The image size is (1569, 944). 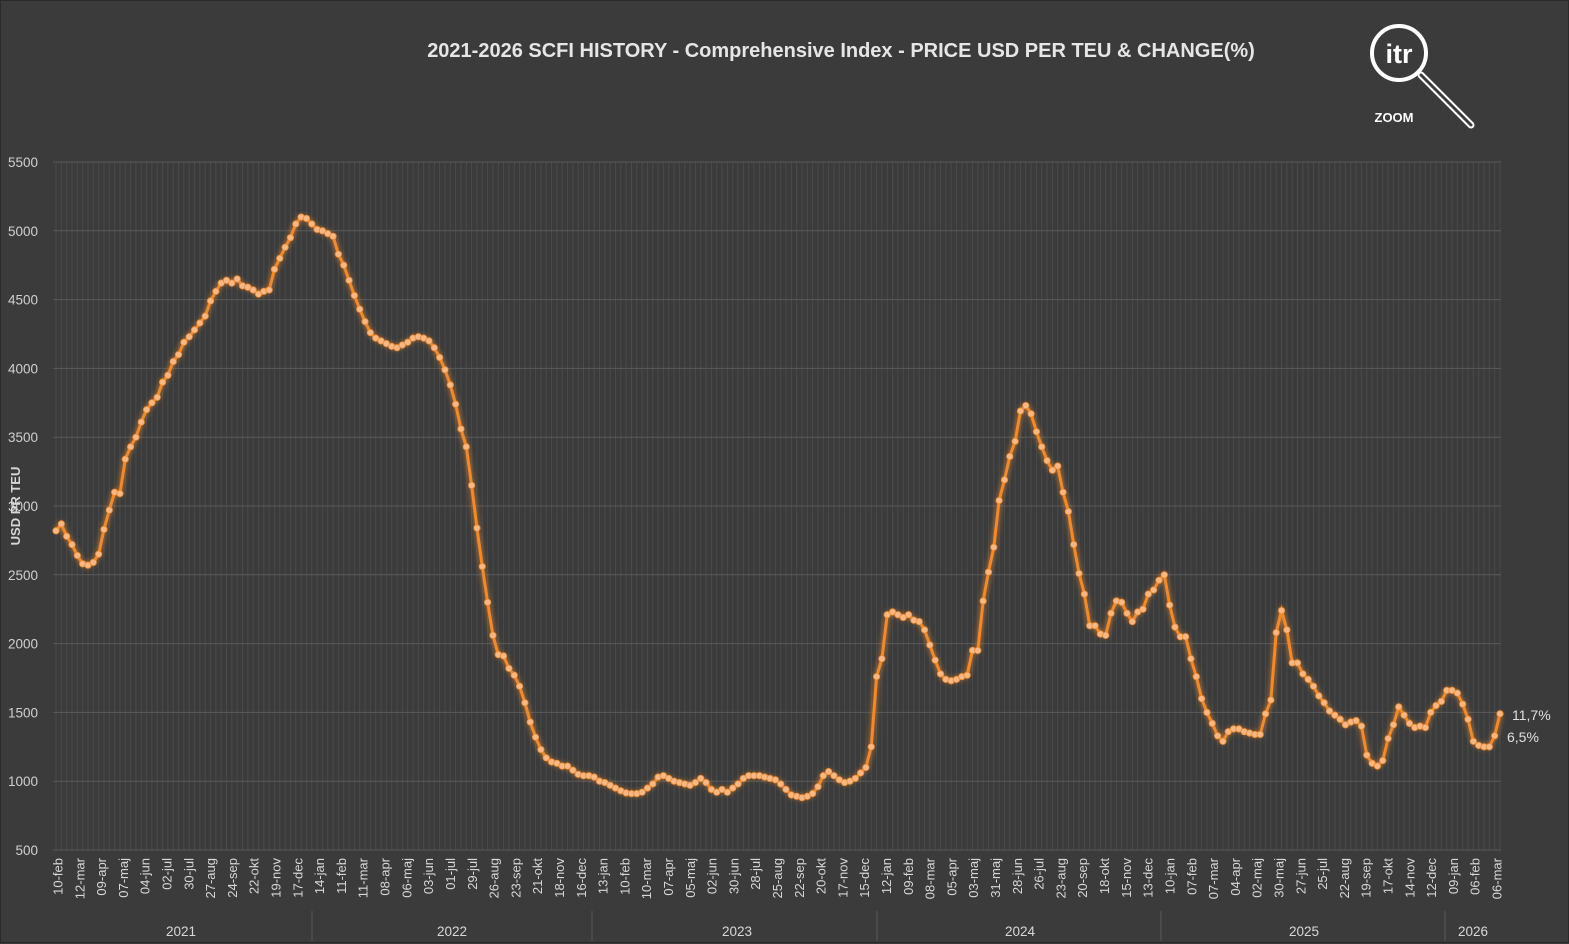 I want to click on x-tick-label: 02-jun, so click(x=712, y=876).